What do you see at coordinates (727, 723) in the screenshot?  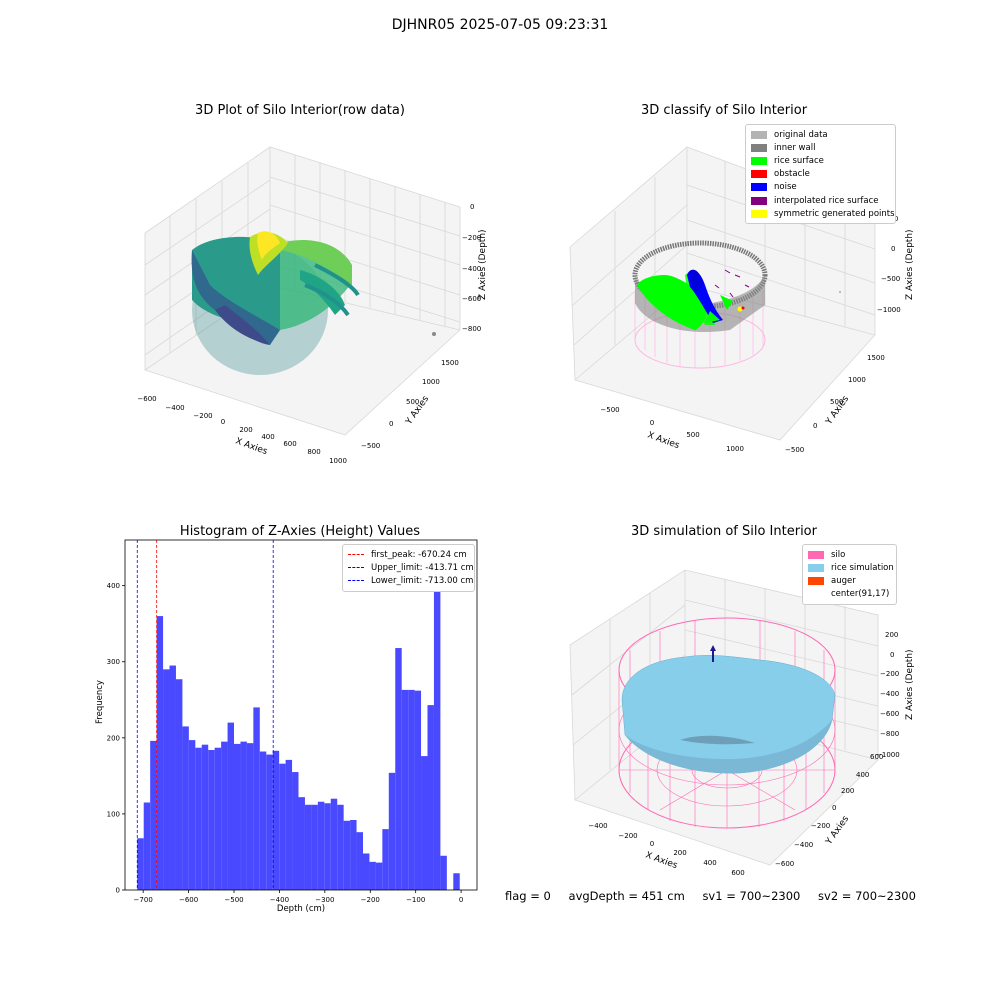 I see `simulation-silo-and-rice` at bounding box center [727, 723].